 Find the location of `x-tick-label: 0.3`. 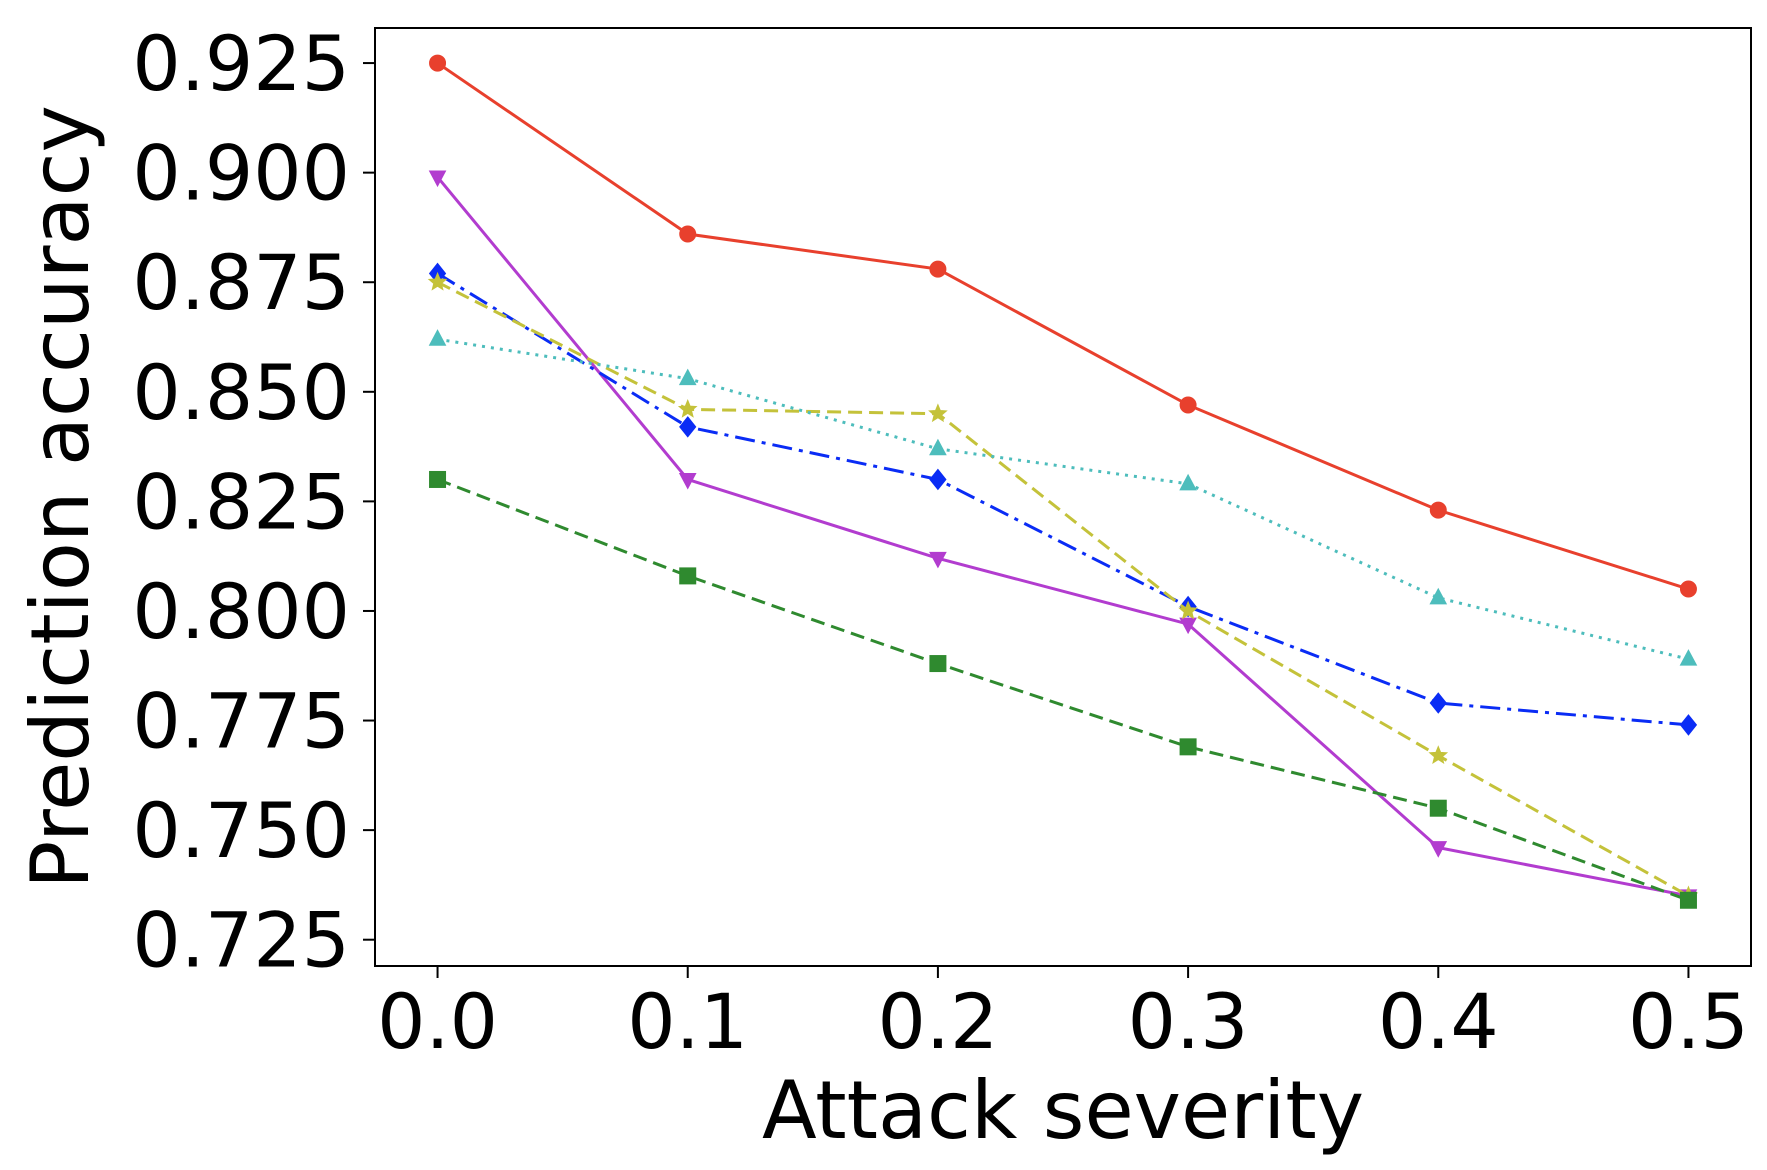

x-tick-label: 0.3 is located at coordinates (1188, 1021).